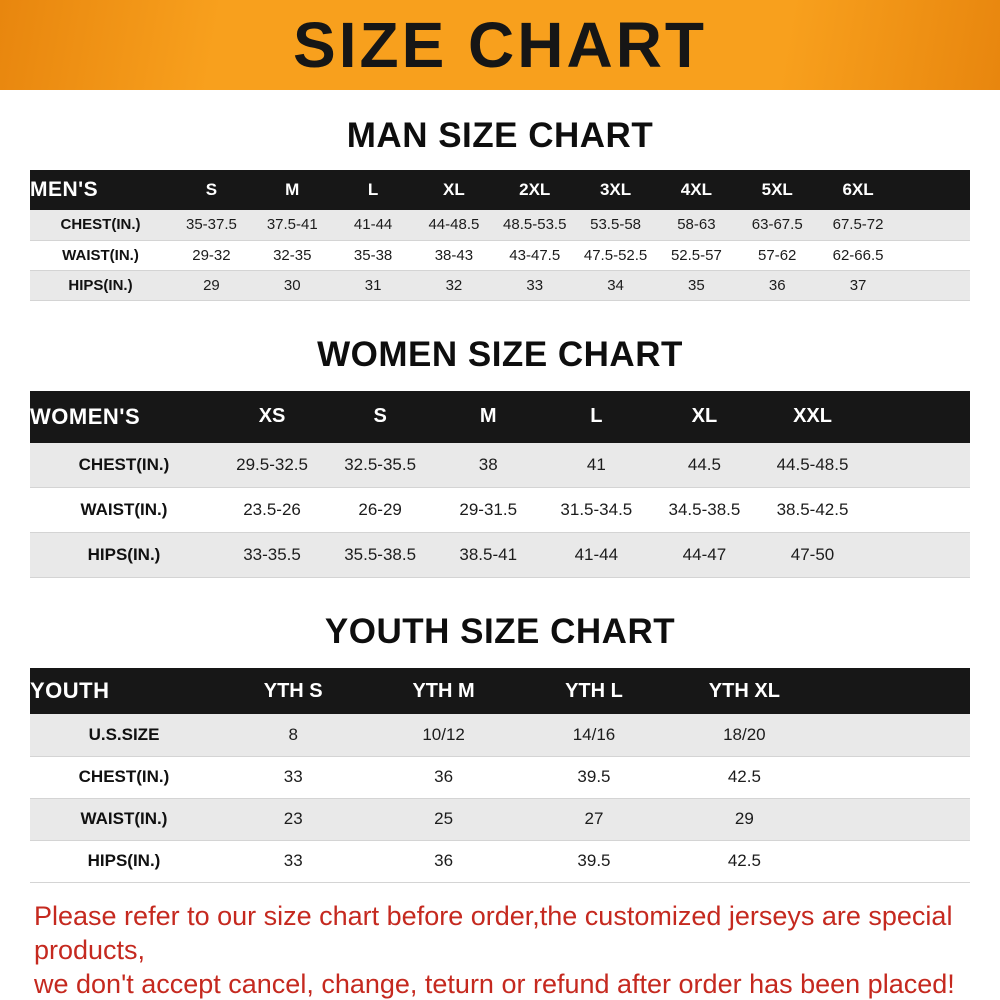 Image resolution: width=1000 pixels, height=1000 pixels. Describe the element at coordinates (64, 189) in the screenshot. I see `column-header: MEN'S` at that location.